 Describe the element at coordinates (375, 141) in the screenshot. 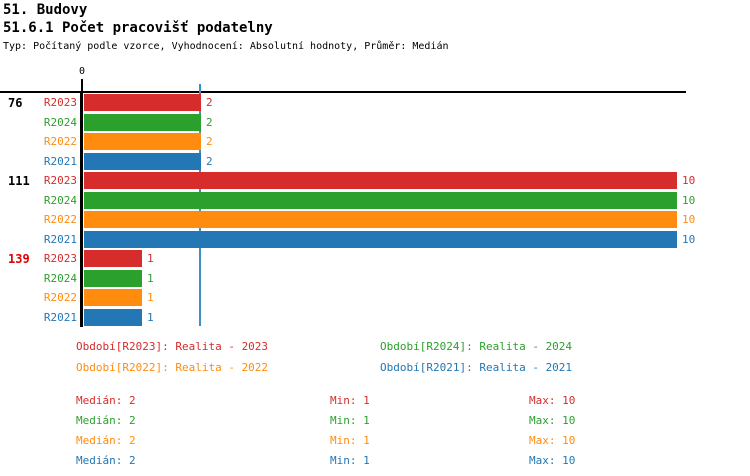

I see `bar-row: R2022 2` at that location.